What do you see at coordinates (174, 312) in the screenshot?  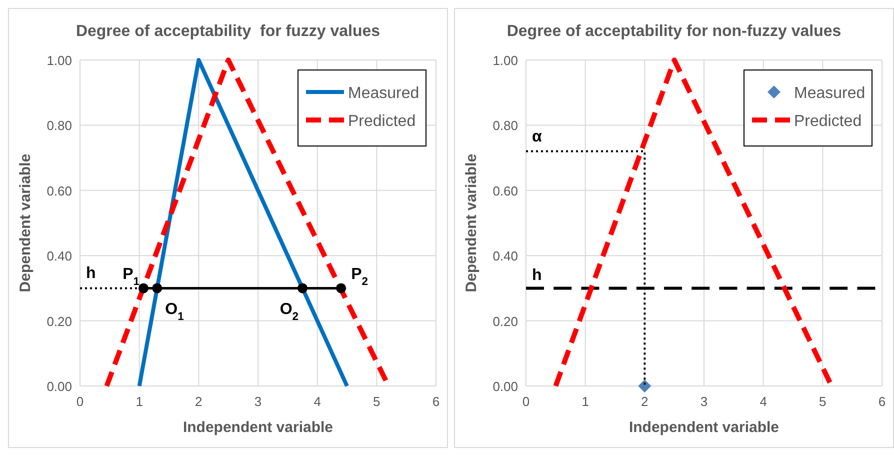 I see `annotation: O$_{1}$` at bounding box center [174, 312].